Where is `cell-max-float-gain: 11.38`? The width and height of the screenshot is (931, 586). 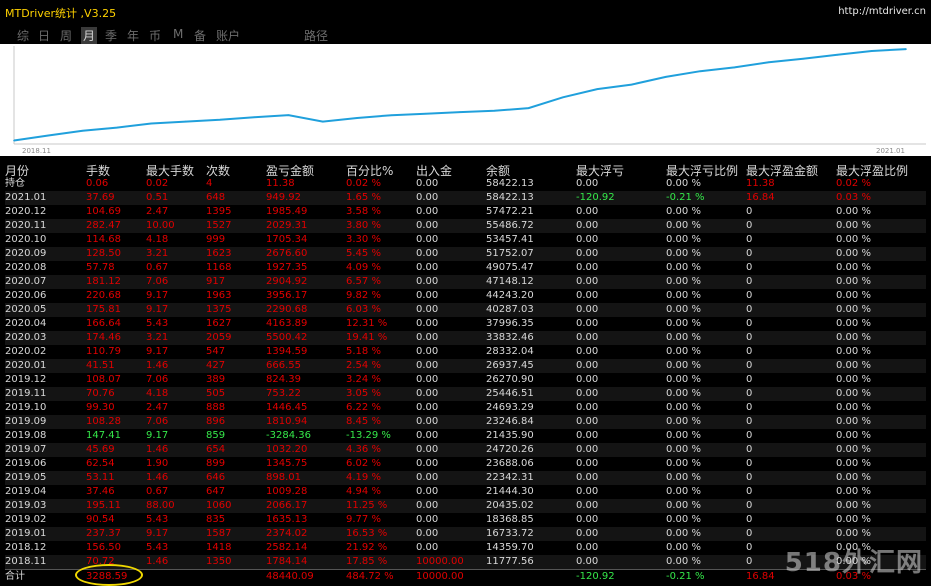 cell-max-float-gain: 11.38 is located at coordinates (760, 183).